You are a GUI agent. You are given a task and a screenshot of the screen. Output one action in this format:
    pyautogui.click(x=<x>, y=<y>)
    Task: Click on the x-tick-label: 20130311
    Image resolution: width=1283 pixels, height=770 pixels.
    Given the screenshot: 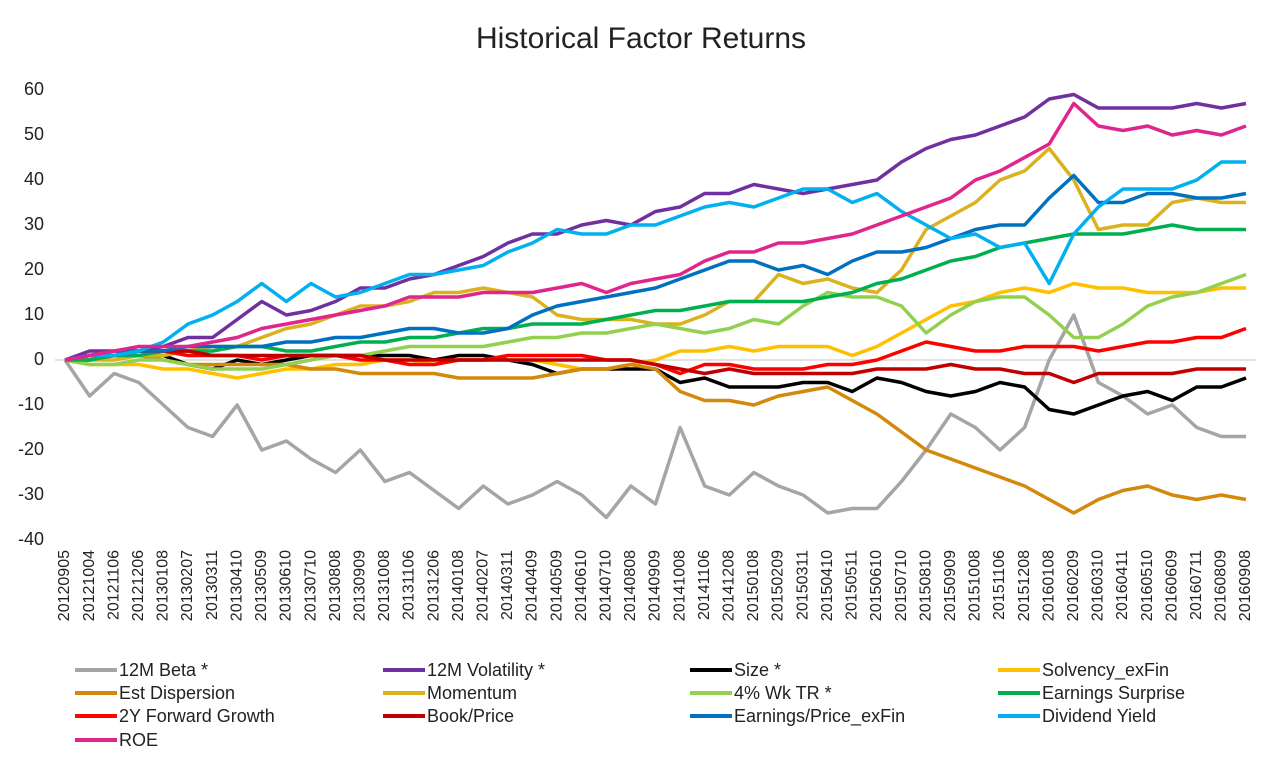 What is the action you would take?
    pyautogui.click(x=212, y=585)
    